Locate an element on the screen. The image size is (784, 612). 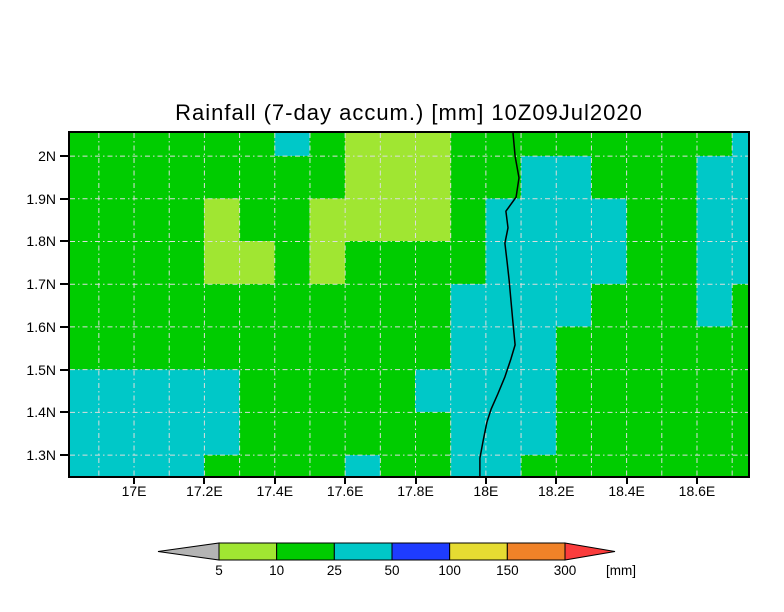
x-tick-label: 17.4E is located at coordinates (275, 491).